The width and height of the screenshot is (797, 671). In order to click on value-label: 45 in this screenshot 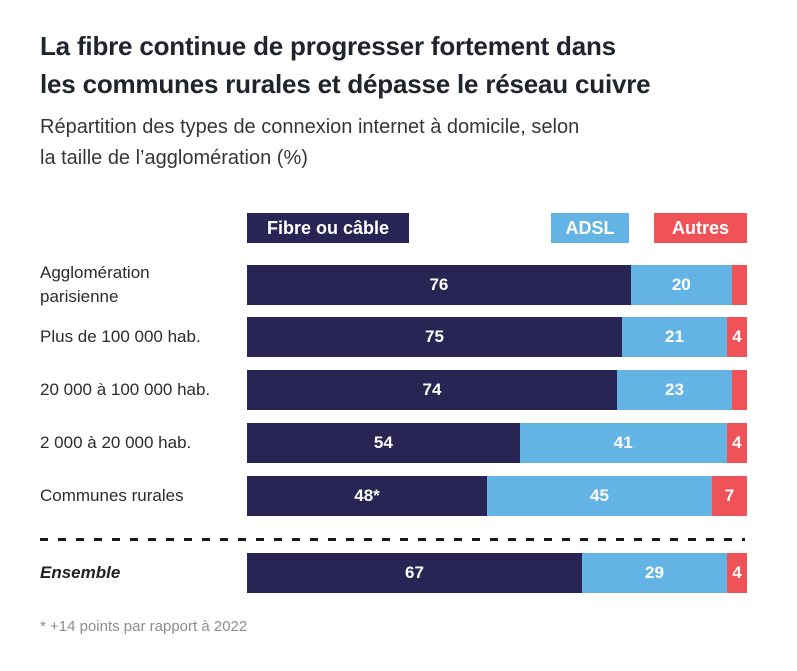, I will do `click(599, 495)`.